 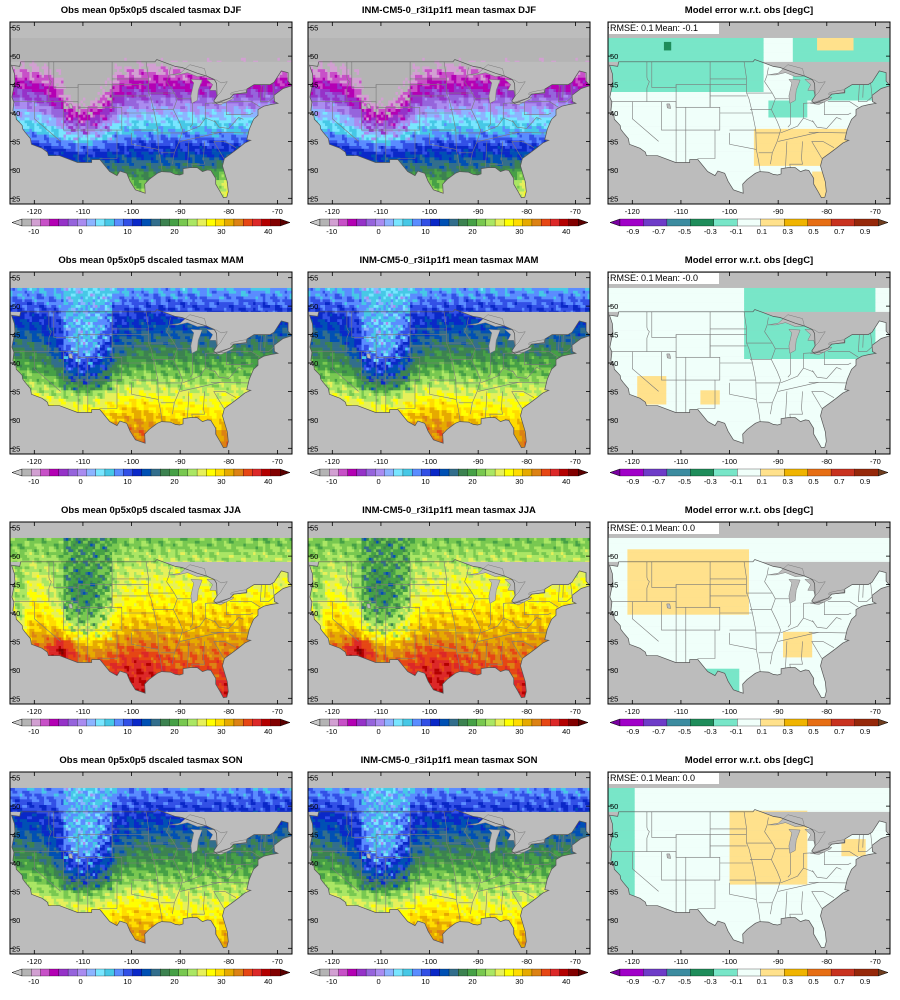 What do you see at coordinates (314, 335) in the screenshot?
I see `y-tick-label: 45` at bounding box center [314, 335].